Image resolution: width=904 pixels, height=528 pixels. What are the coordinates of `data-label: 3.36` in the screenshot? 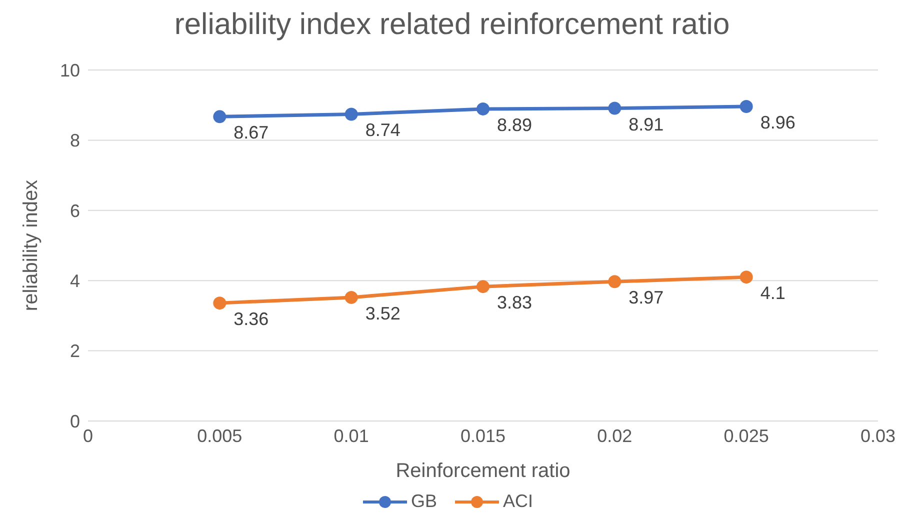 It's located at (251, 319).